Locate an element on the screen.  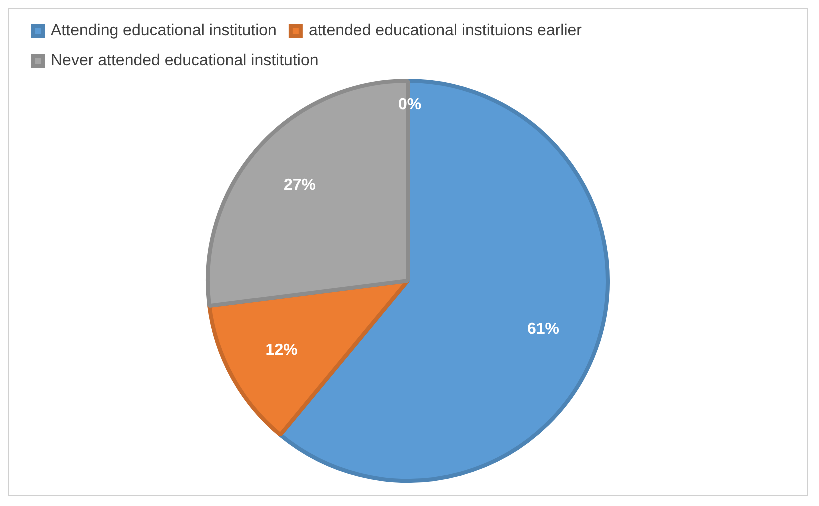
legend-label: Attending educational institution is located at coordinates (164, 31).